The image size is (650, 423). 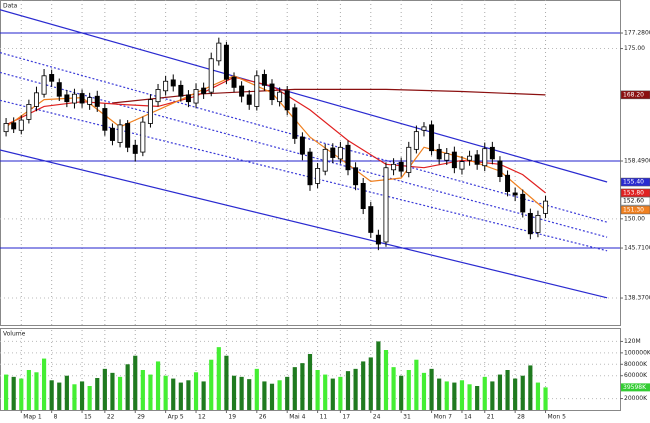 What do you see at coordinates (88, 417) in the screenshot?
I see `x-tick-label: 15` at bounding box center [88, 417].